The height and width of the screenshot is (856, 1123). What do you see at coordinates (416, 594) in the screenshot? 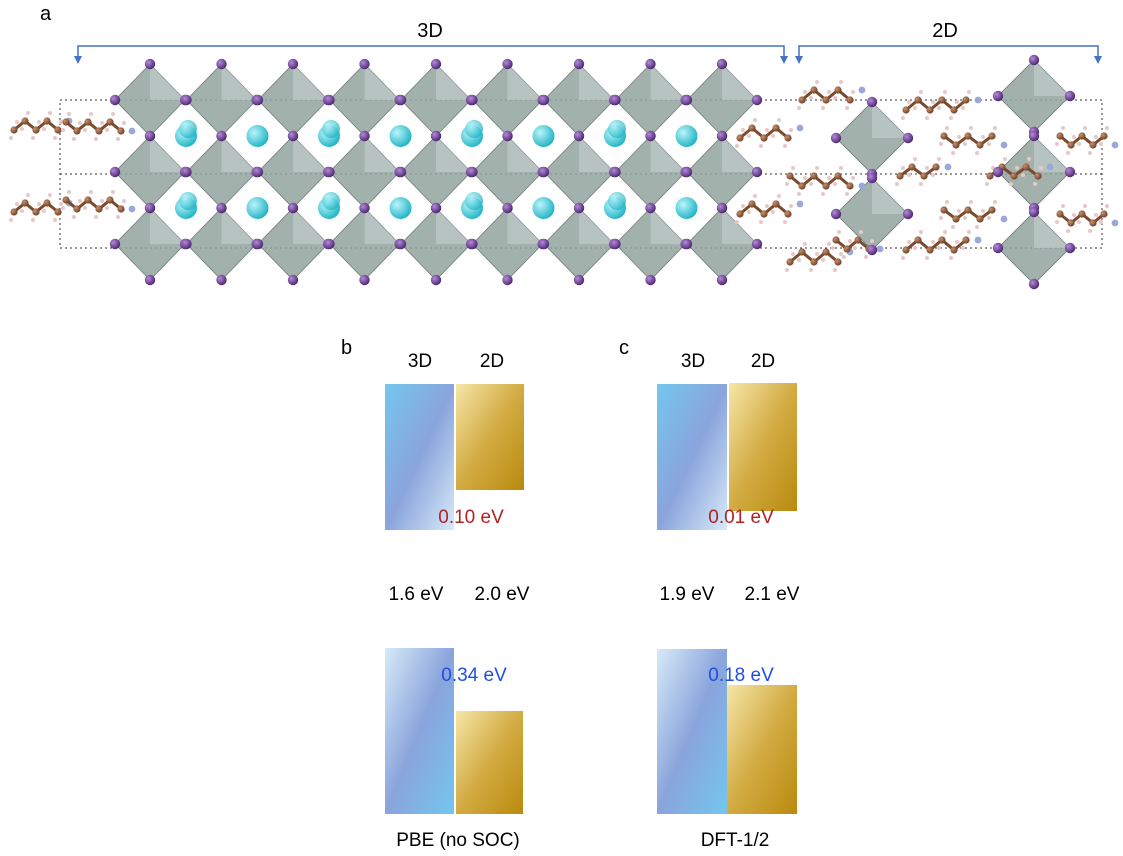
I see `panel-b-gap-3d: 1.6 eV` at bounding box center [416, 594].